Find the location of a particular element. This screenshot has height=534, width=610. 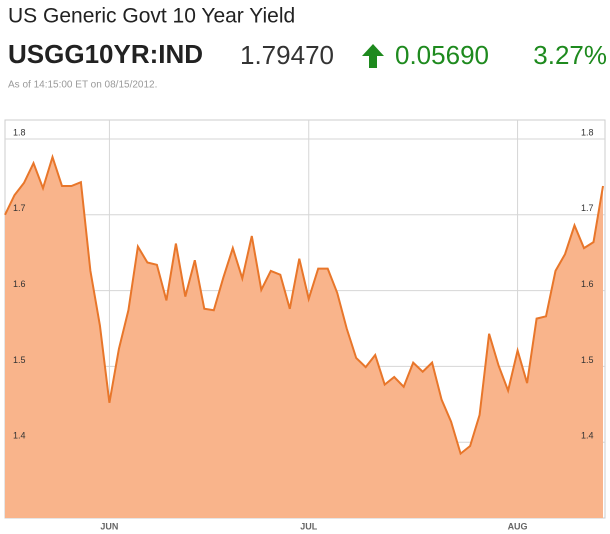

y-tick-label-right: 1.8 is located at coordinates (587, 132).